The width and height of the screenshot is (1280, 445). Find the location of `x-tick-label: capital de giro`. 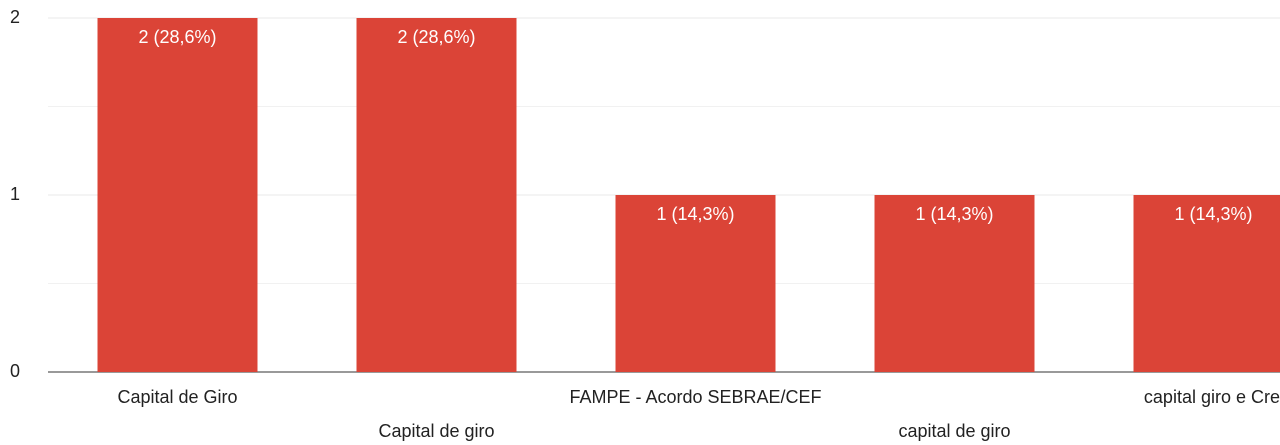

x-tick-label: capital de giro is located at coordinates (954, 431).